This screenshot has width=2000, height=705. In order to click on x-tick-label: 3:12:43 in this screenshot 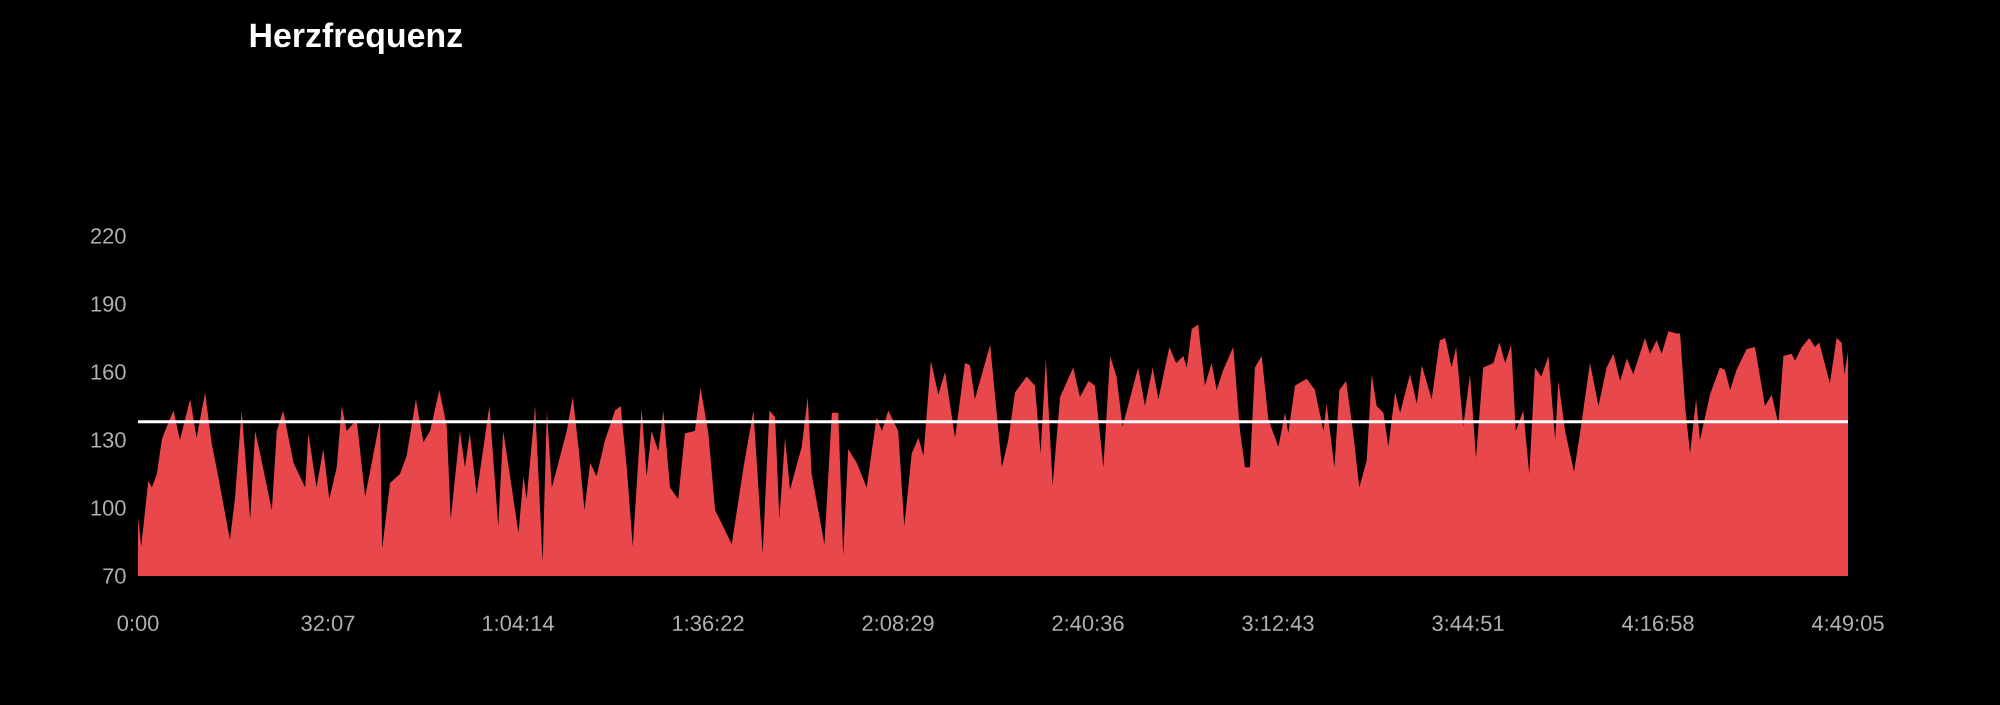, I will do `click(1278, 623)`.